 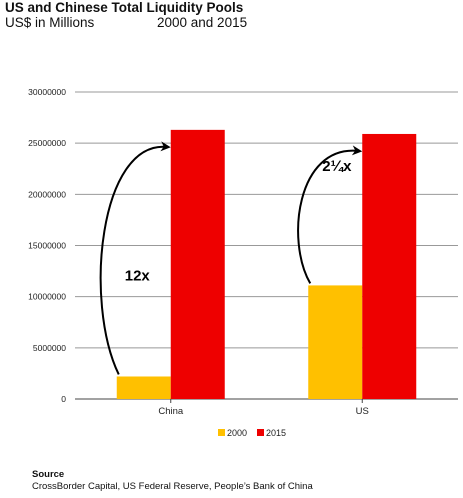 I want to click on y-tick-label: 25000000, so click(x=47, y=143).